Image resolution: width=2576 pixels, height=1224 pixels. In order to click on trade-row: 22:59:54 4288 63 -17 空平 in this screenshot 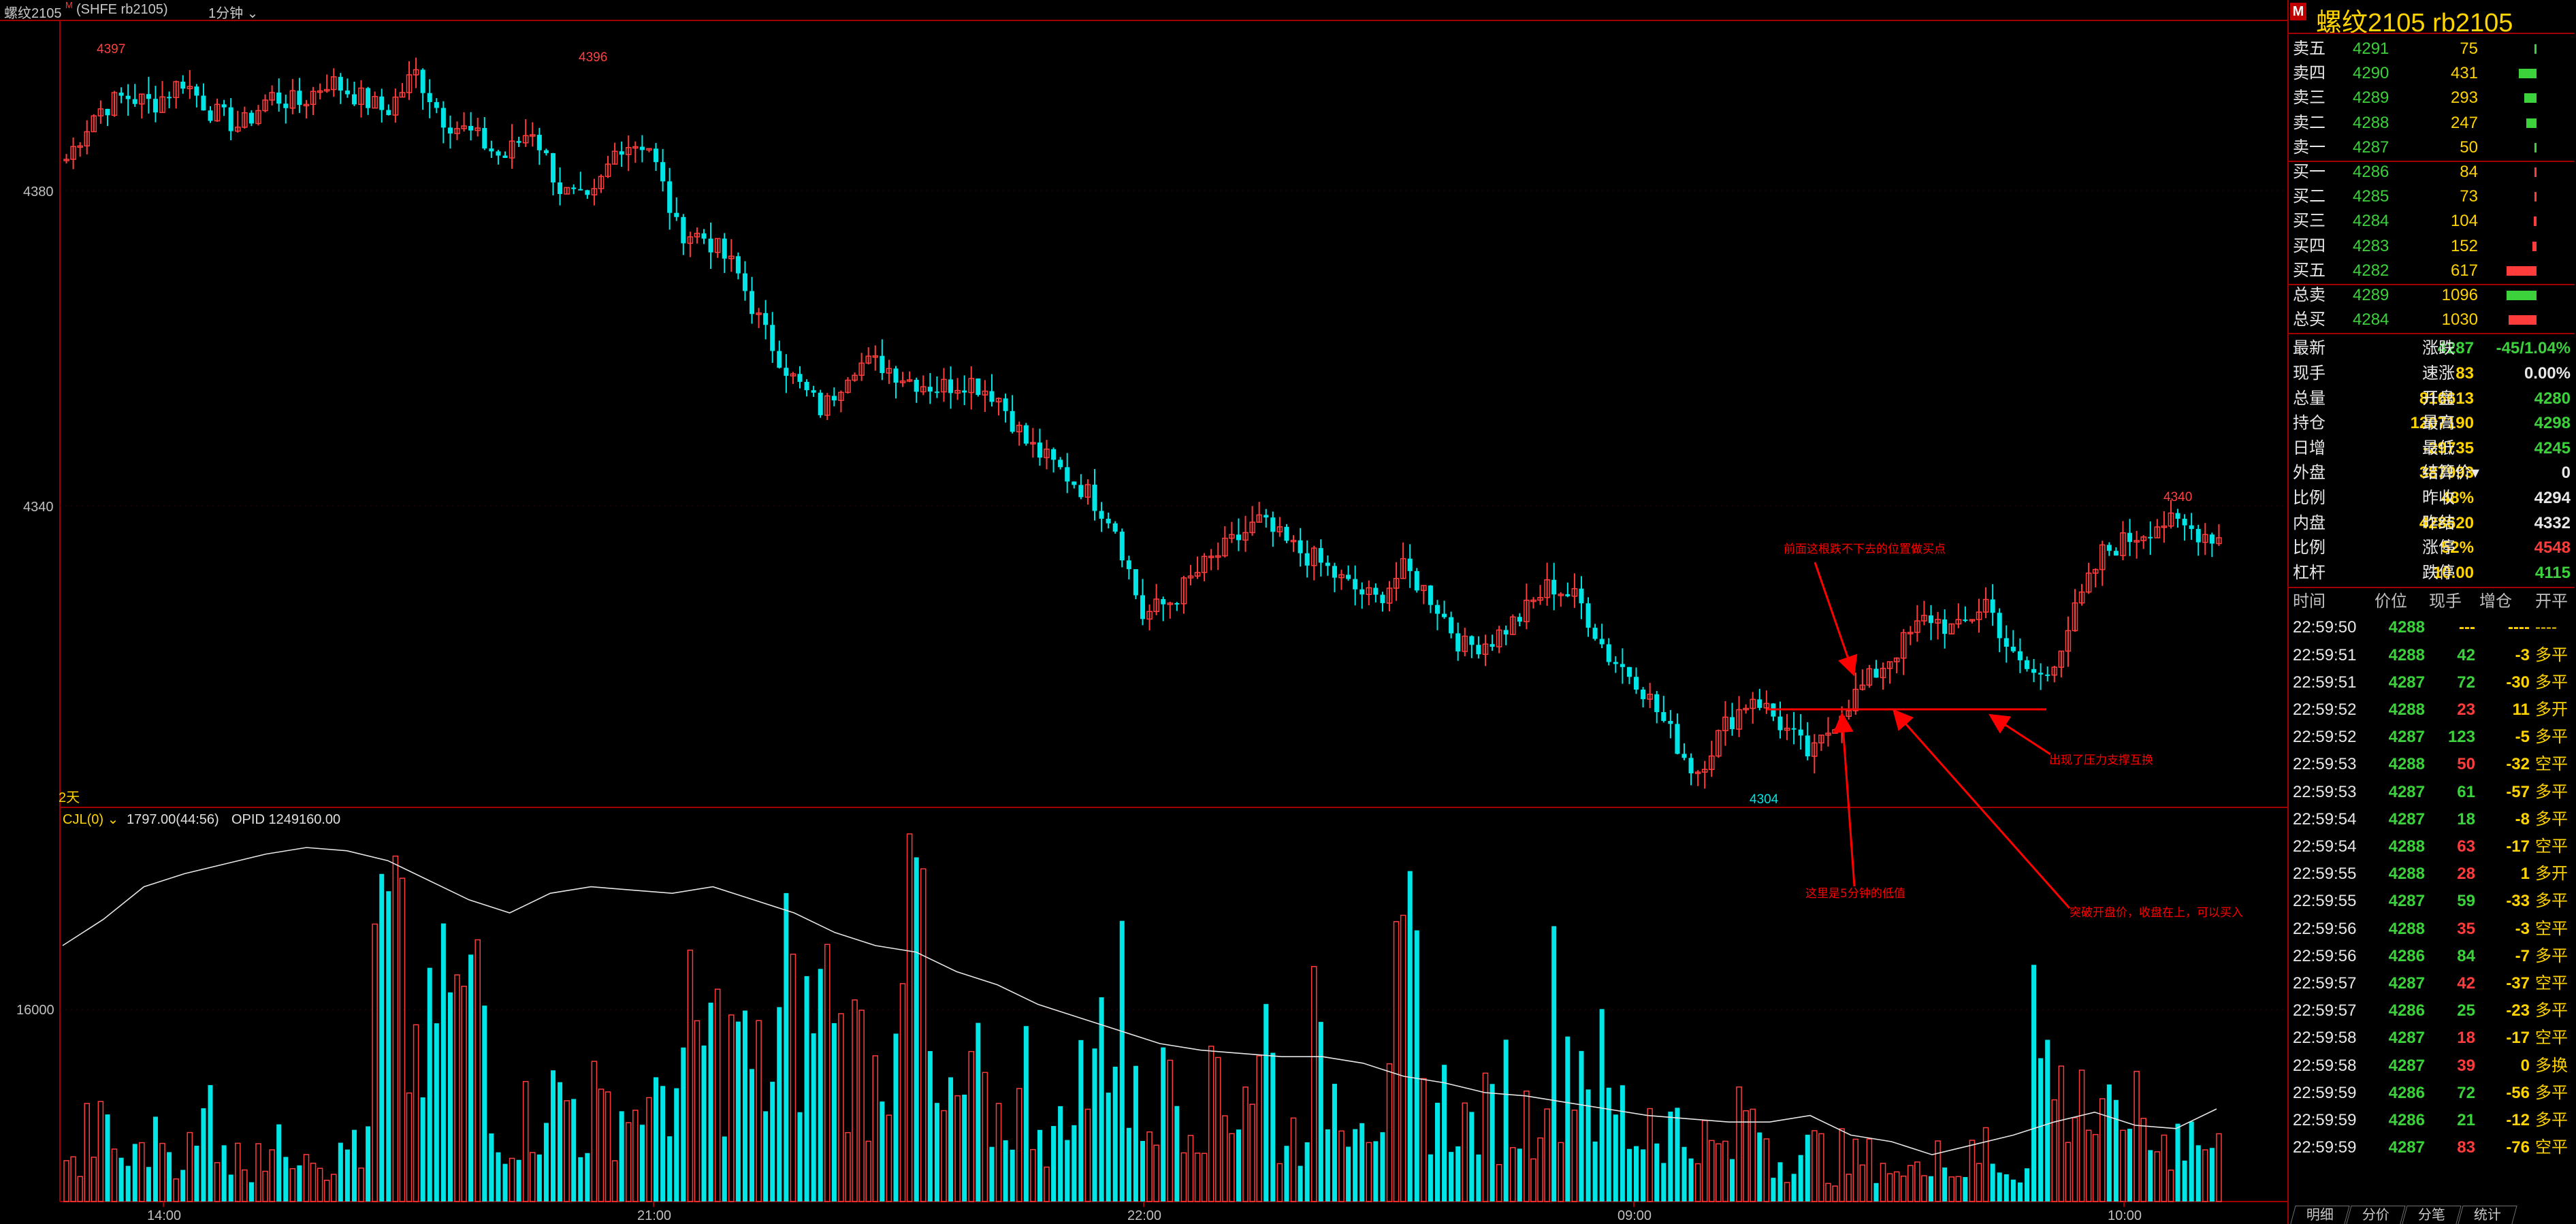, I will do `click(2432, 847)`.